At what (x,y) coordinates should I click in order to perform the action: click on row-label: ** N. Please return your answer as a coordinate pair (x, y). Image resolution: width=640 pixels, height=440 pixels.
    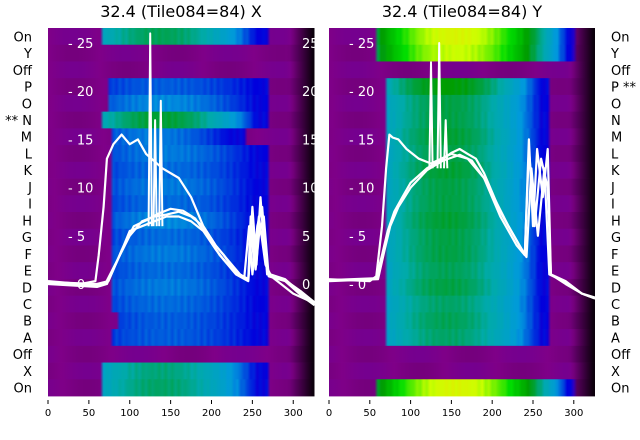
    Looking at the image, I should click on (18, 121).